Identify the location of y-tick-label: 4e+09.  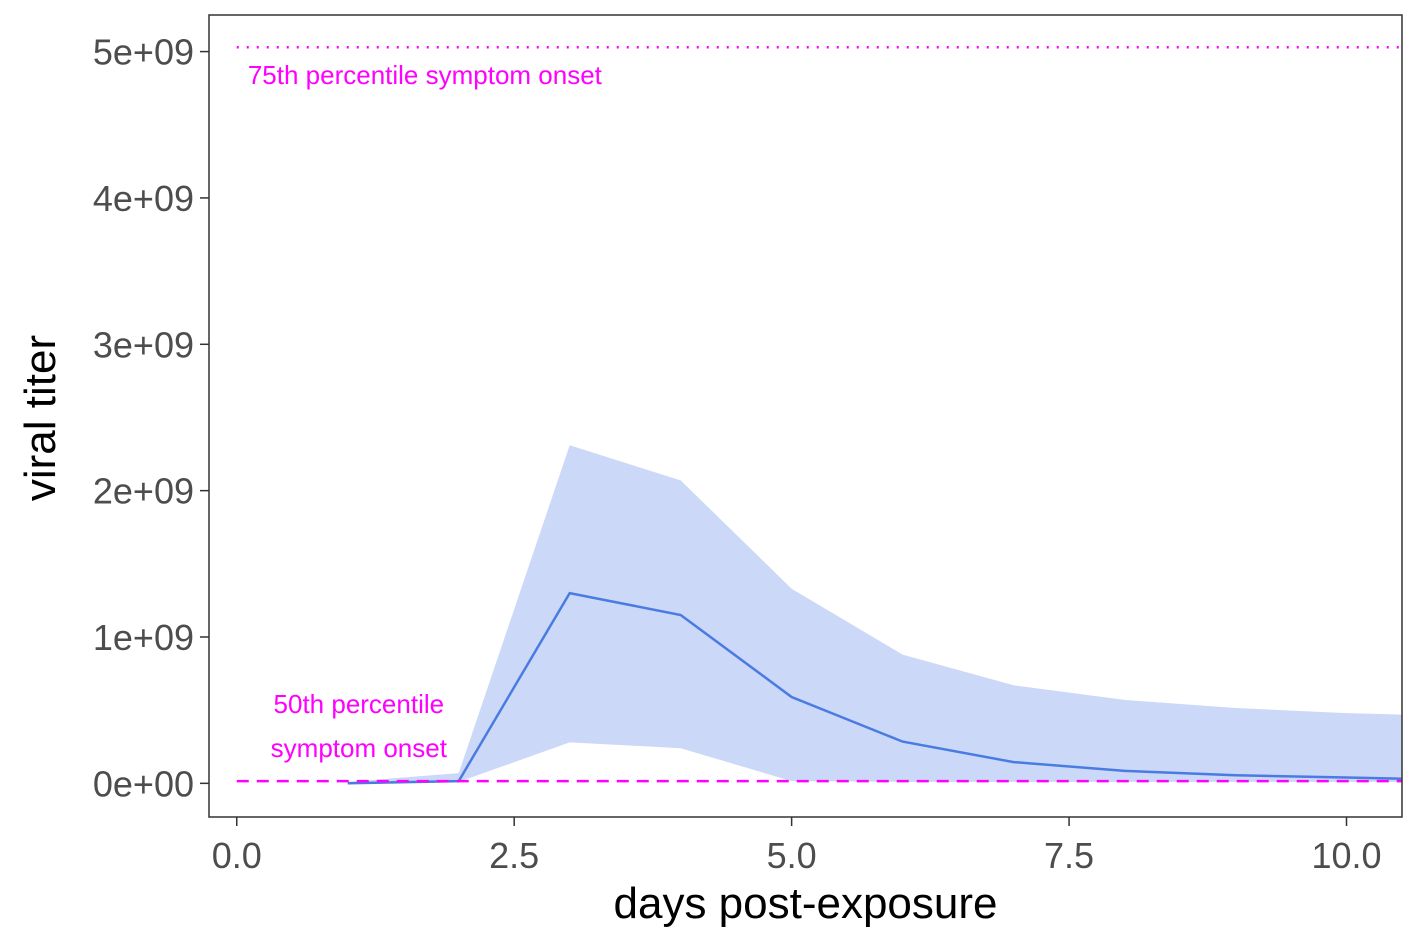
(143, 198).